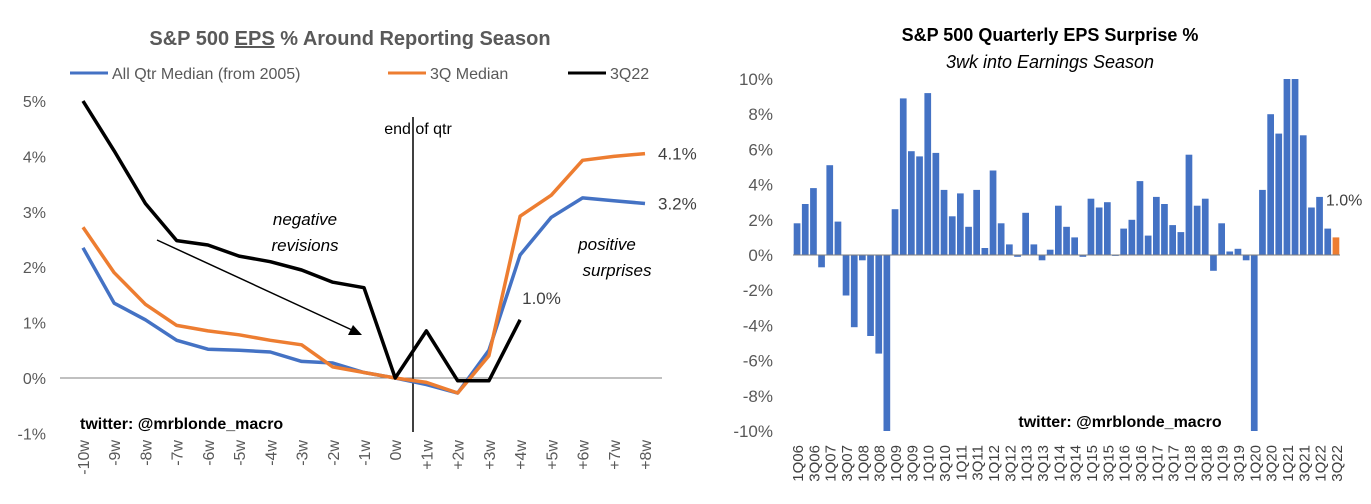 This screenshot has width=1371, height=504. What do you see at coordinates (34, 324) in the screenshot?
I see `y-tick-label: 1%` at bounding box center [34, 324].